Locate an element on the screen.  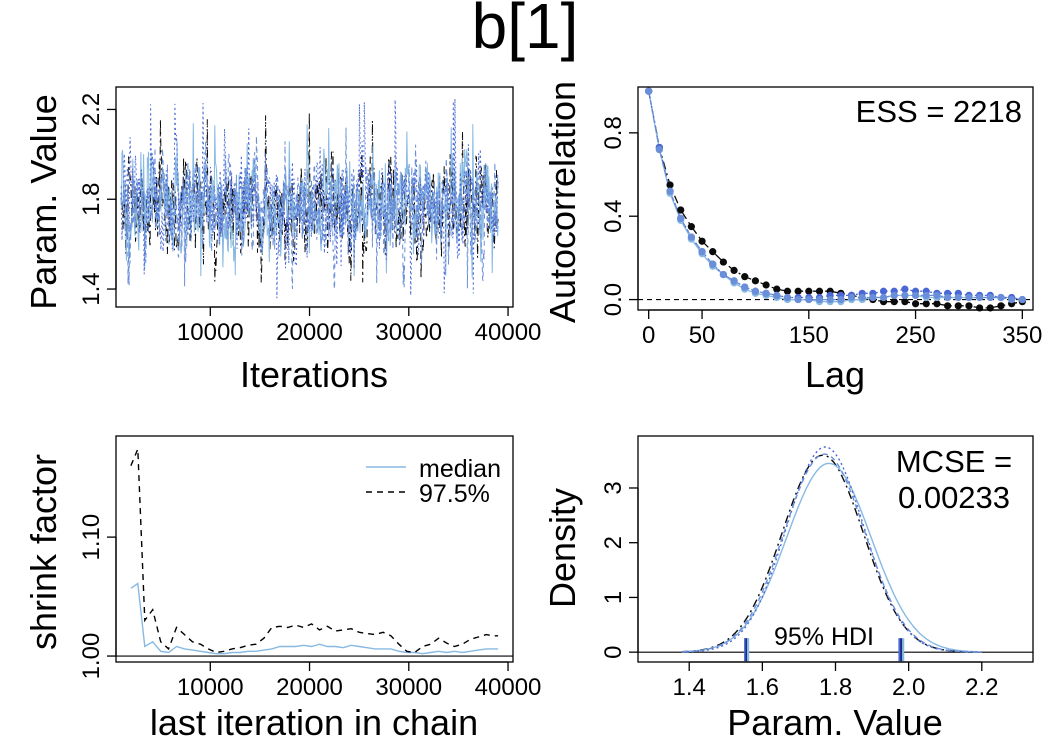
density-y-tick-label: 0 is located at coordinates (613, 651).